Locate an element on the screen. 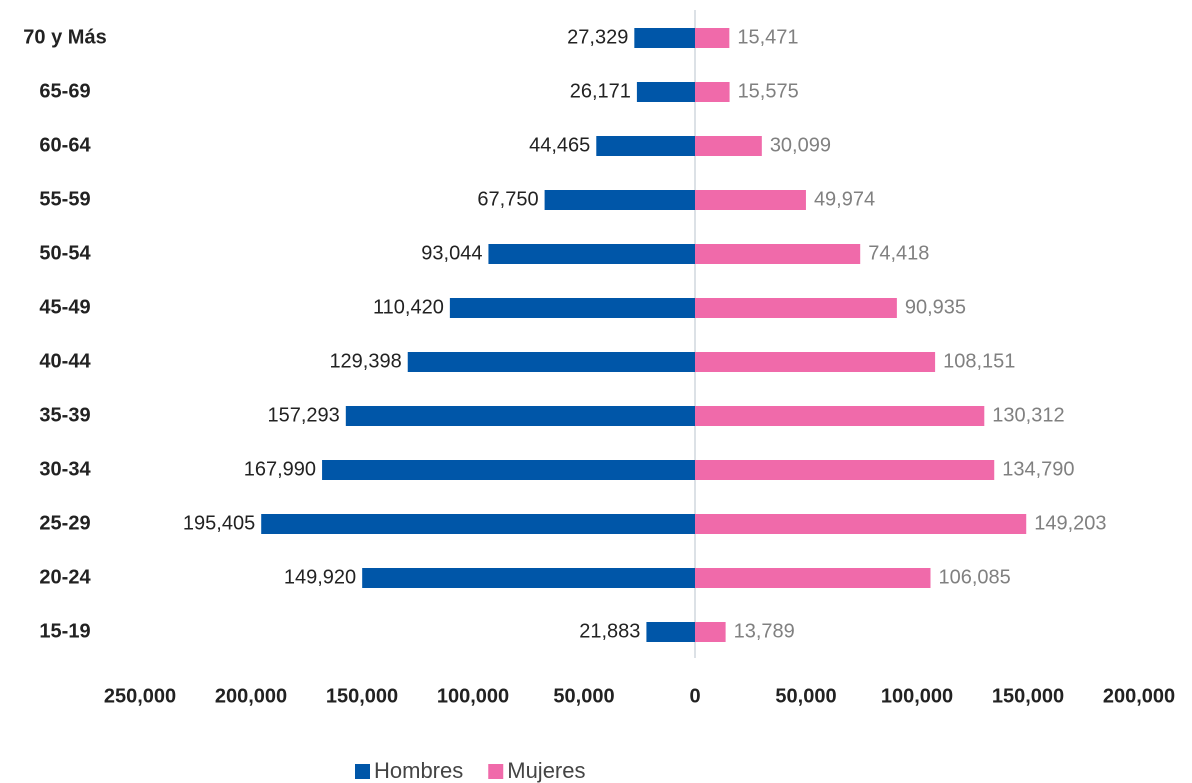 This screenshot has height=783, width=1192. category-label: 15-19 is located at coordinates (64, 631).